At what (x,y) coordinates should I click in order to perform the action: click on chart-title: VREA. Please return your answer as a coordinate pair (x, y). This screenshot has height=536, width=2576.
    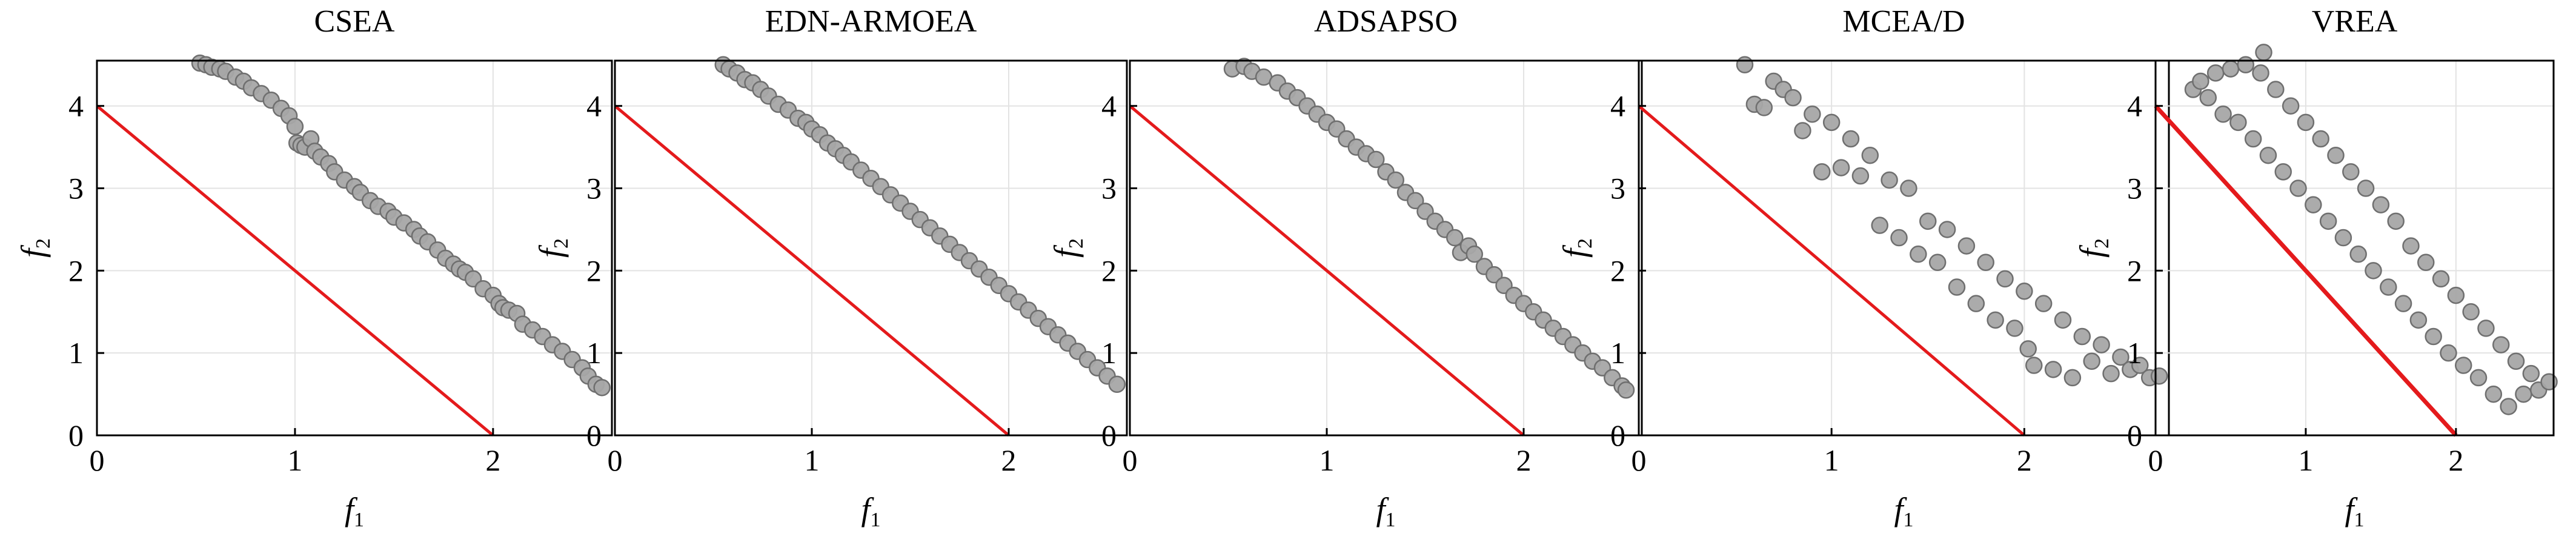
    Looking at the image, I should click on (2355, 21).